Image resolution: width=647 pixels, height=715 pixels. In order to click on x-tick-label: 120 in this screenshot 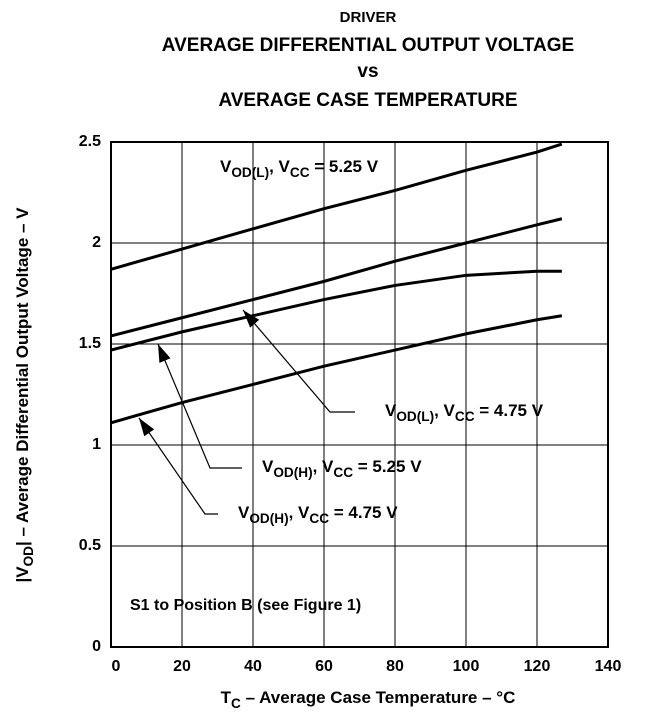, I will do `click(537, 666)`.